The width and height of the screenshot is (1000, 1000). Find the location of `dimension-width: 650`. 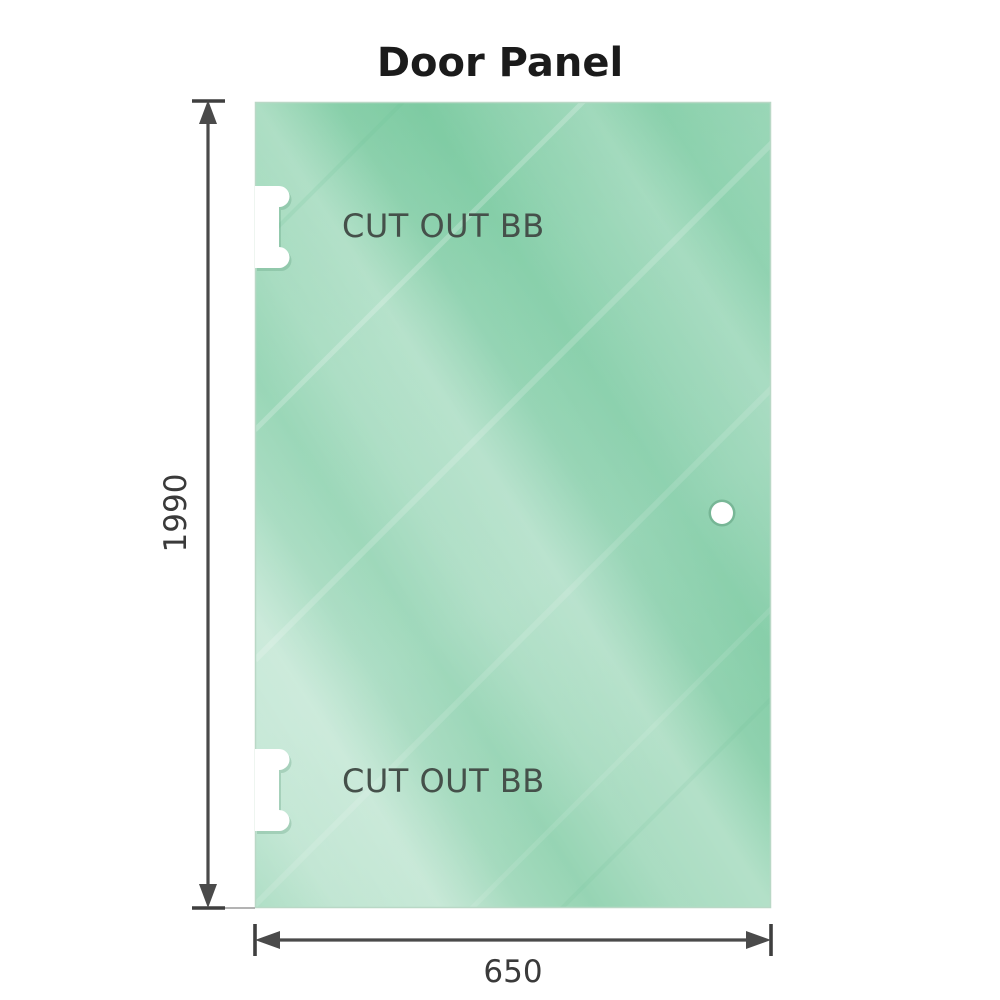

dimension-width: 650 is located at coordinates (513, 957).